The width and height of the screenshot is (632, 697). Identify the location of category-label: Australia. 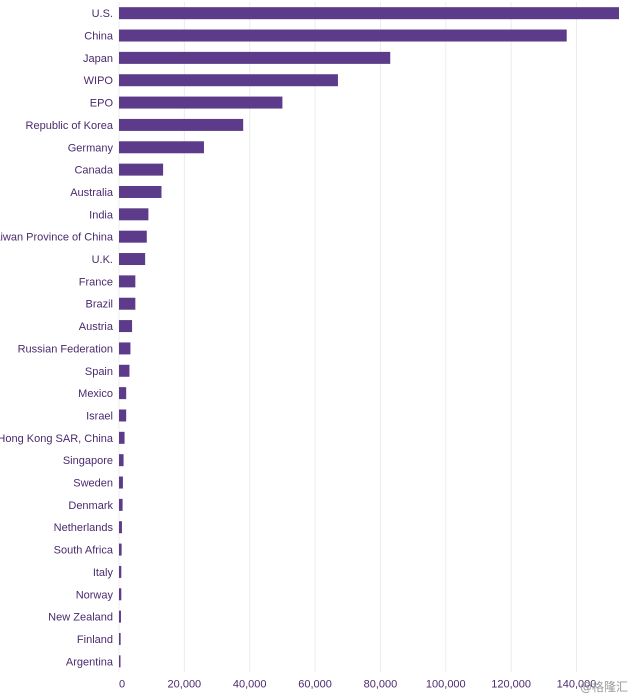
(92, 193).